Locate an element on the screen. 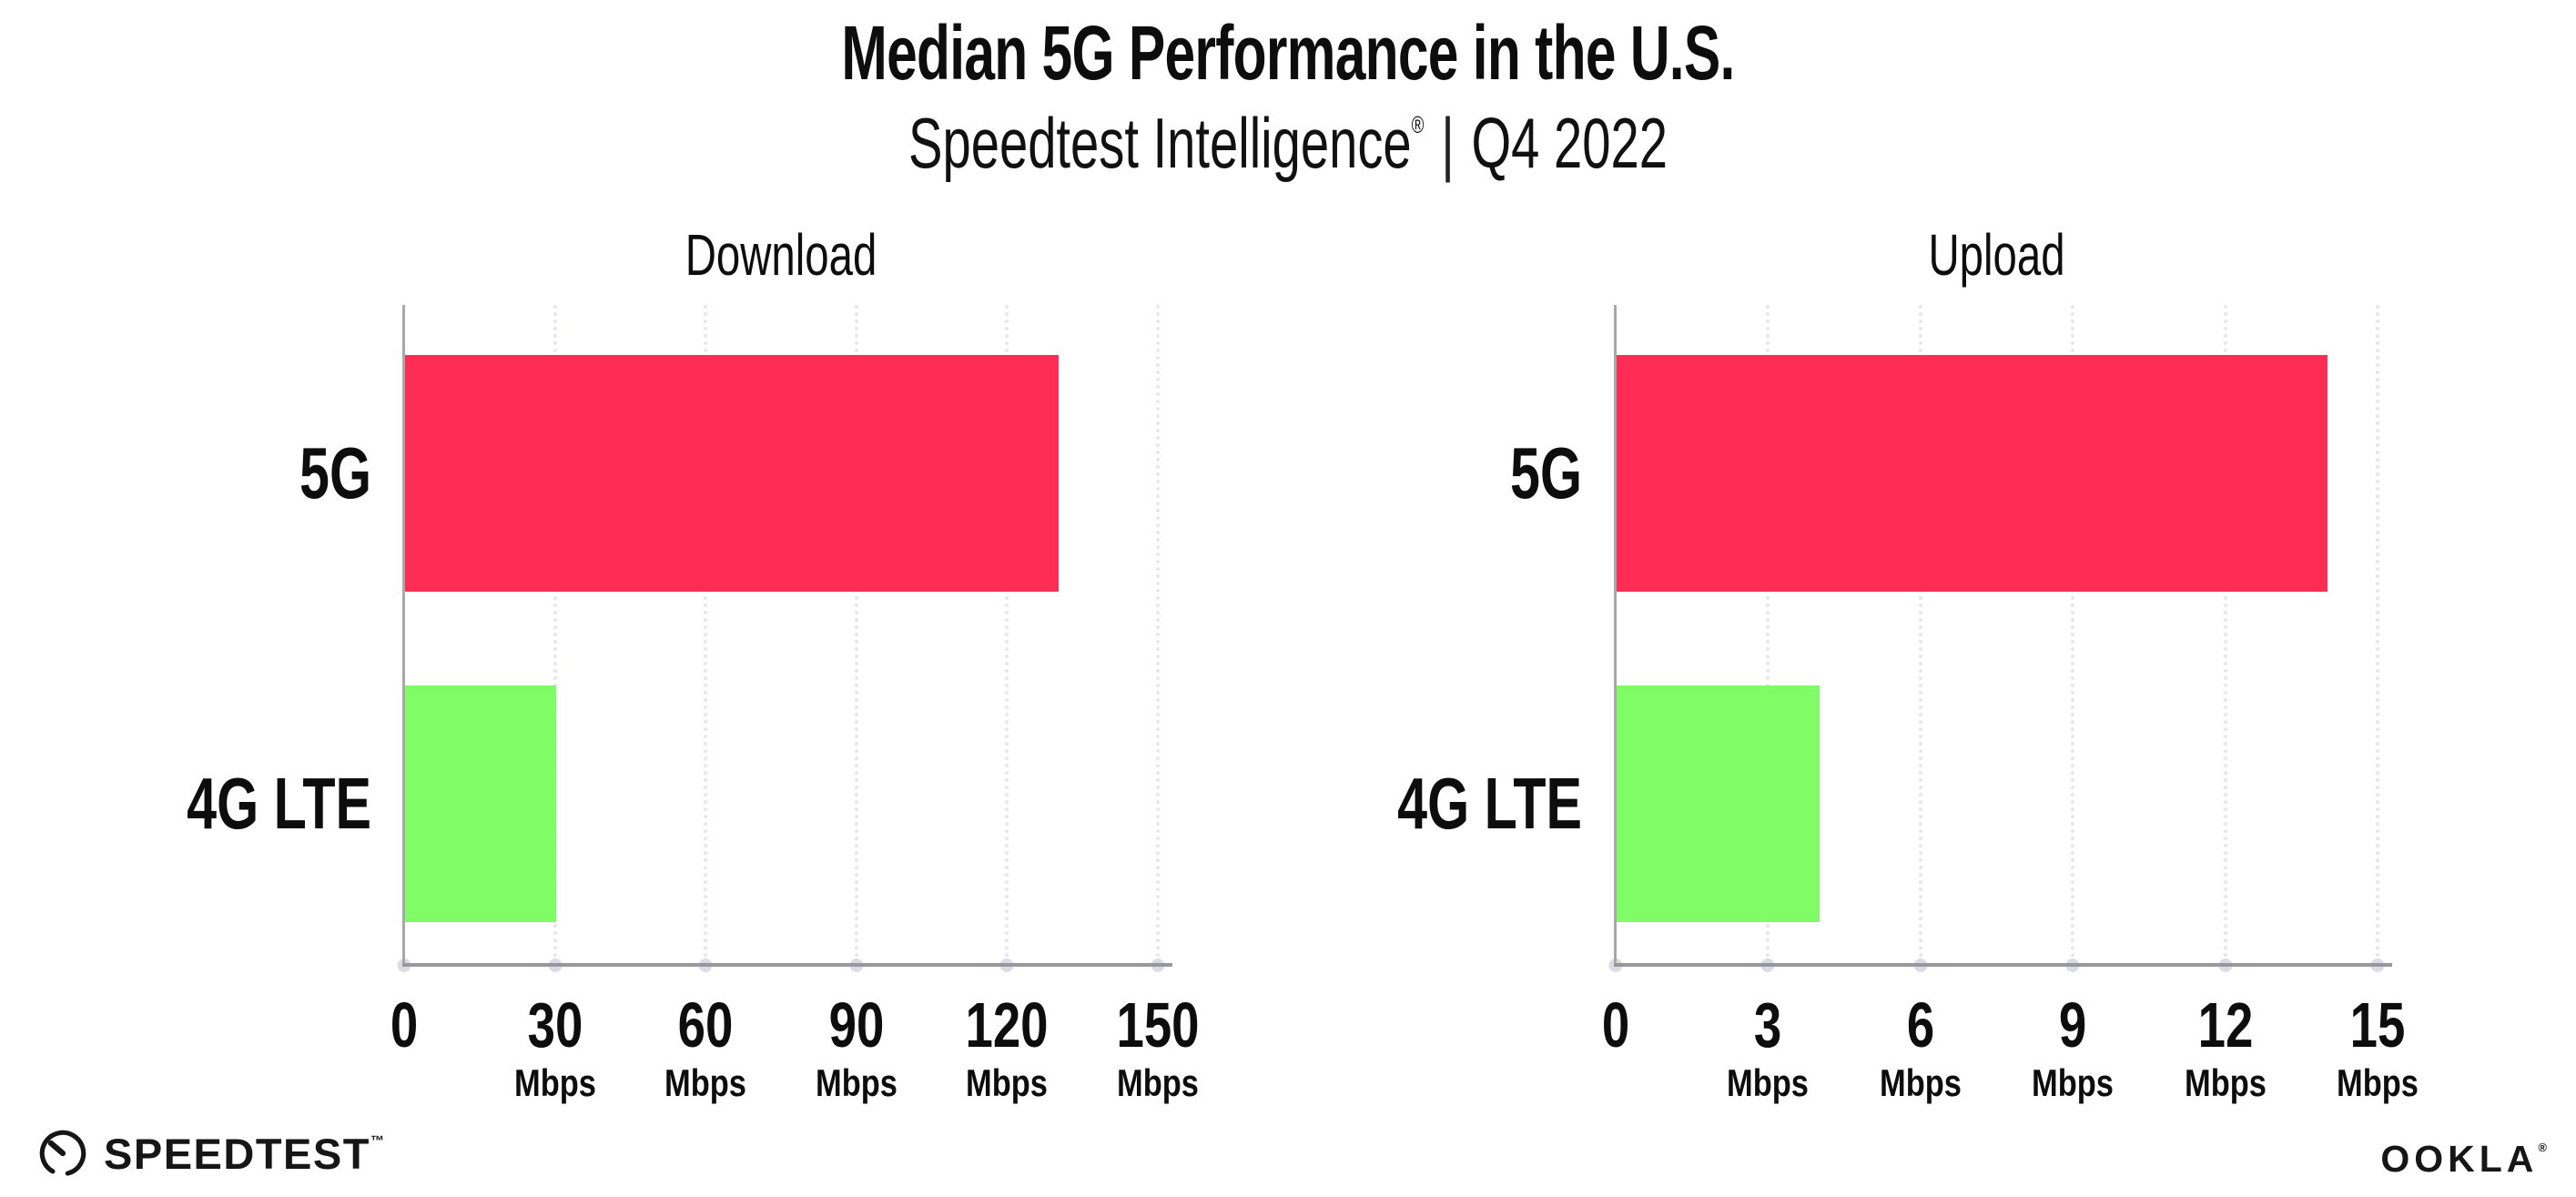 The width and height of the screenshot is (2576, 1197). x-tick-value: 150 is located at coordinates (1158, 1024).